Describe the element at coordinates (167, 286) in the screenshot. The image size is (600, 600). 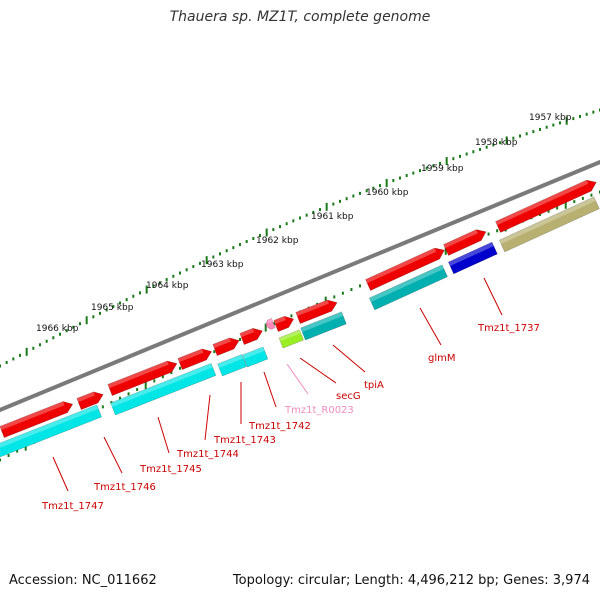
I see `ruler-label: 1964 kbp` at that location.